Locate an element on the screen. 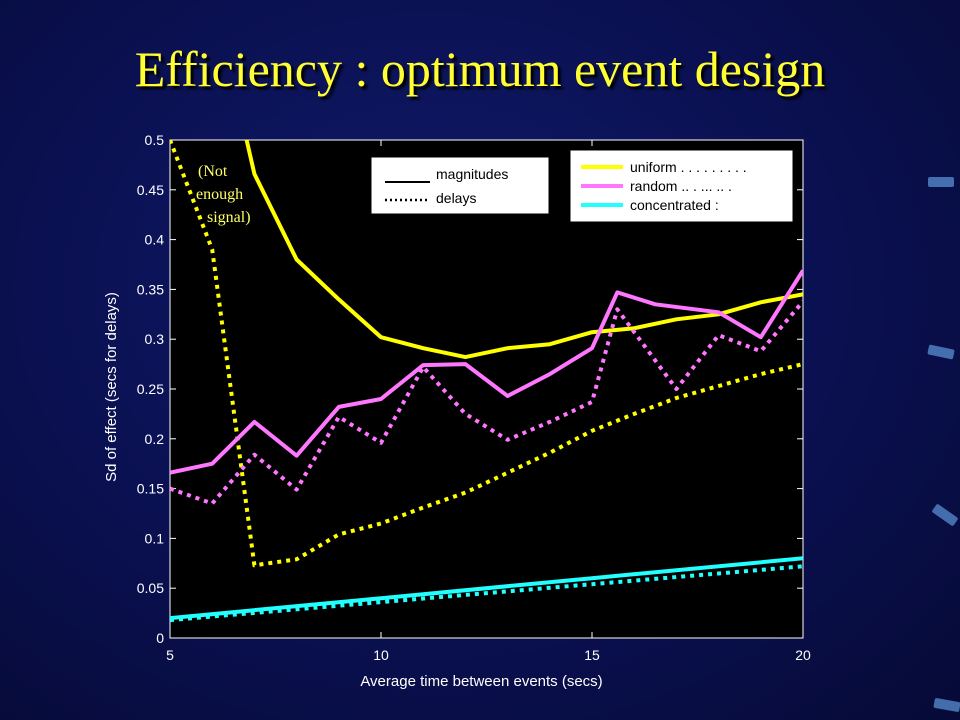  x-tick-label: 15 is located at coordinates (592, 655).